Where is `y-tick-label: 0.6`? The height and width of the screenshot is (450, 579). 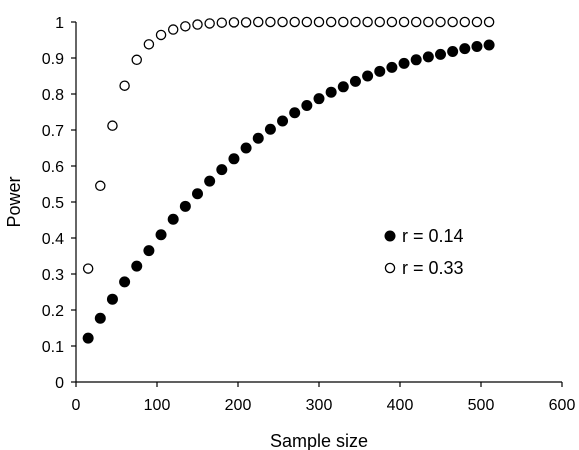 y-tick-label: 0.6 is located at coordinates (53, 167).